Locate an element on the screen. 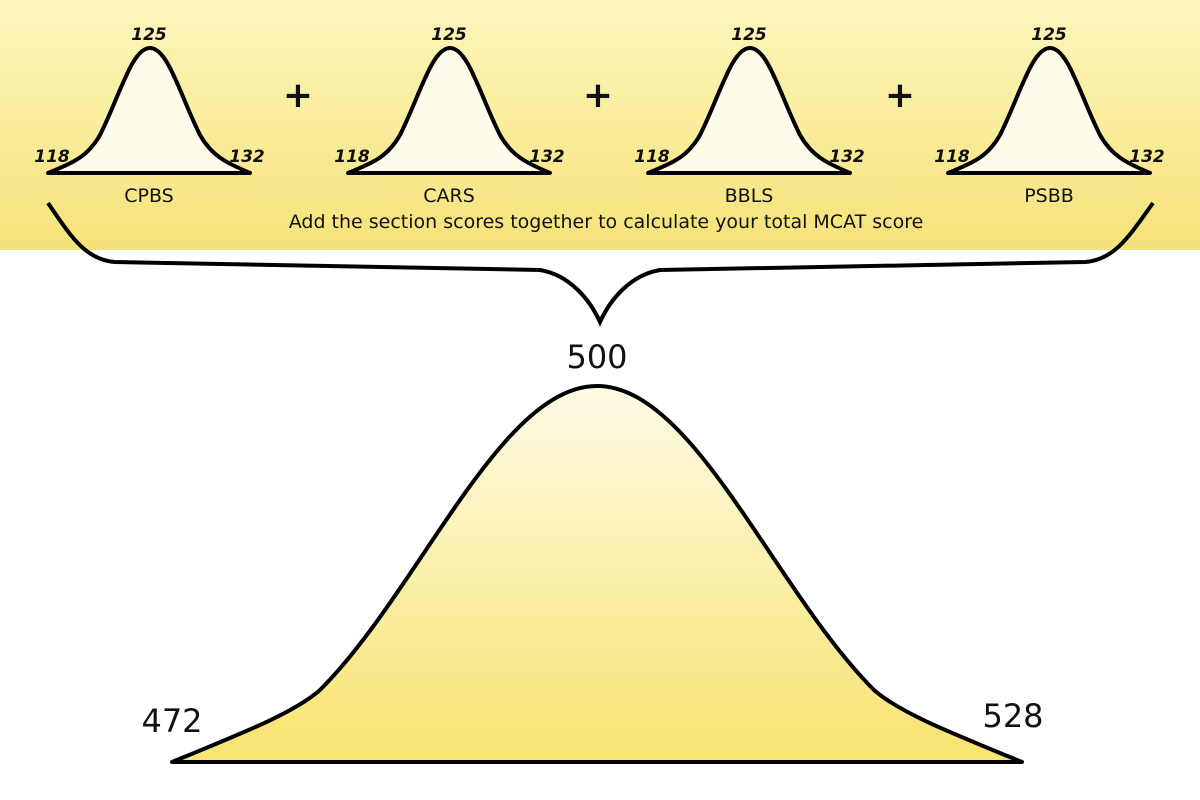 The image size is (1200, 800). section-cars: 125 118 132 CARS is located at coordinates (449, 116).